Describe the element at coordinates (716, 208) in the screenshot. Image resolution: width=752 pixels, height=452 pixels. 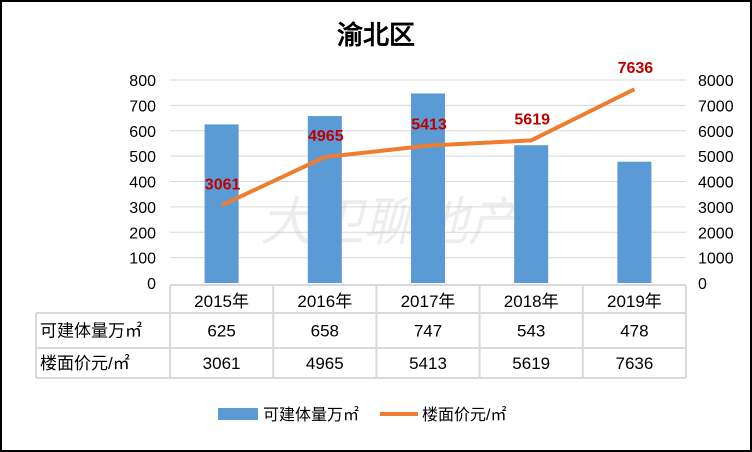
I see `right-axis-tick-label: 3000` at that location.